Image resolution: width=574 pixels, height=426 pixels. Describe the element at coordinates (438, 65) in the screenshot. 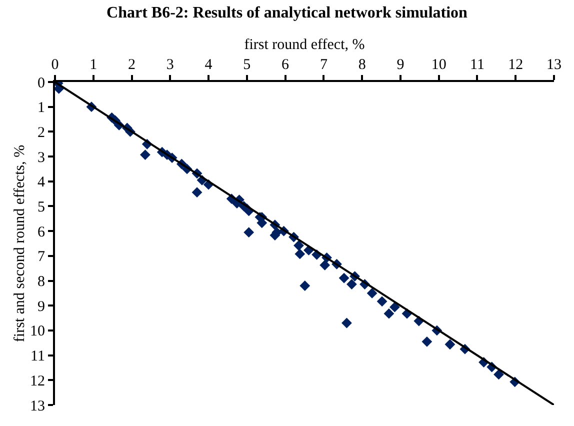

I see `x-tick-label: 10` at that location.